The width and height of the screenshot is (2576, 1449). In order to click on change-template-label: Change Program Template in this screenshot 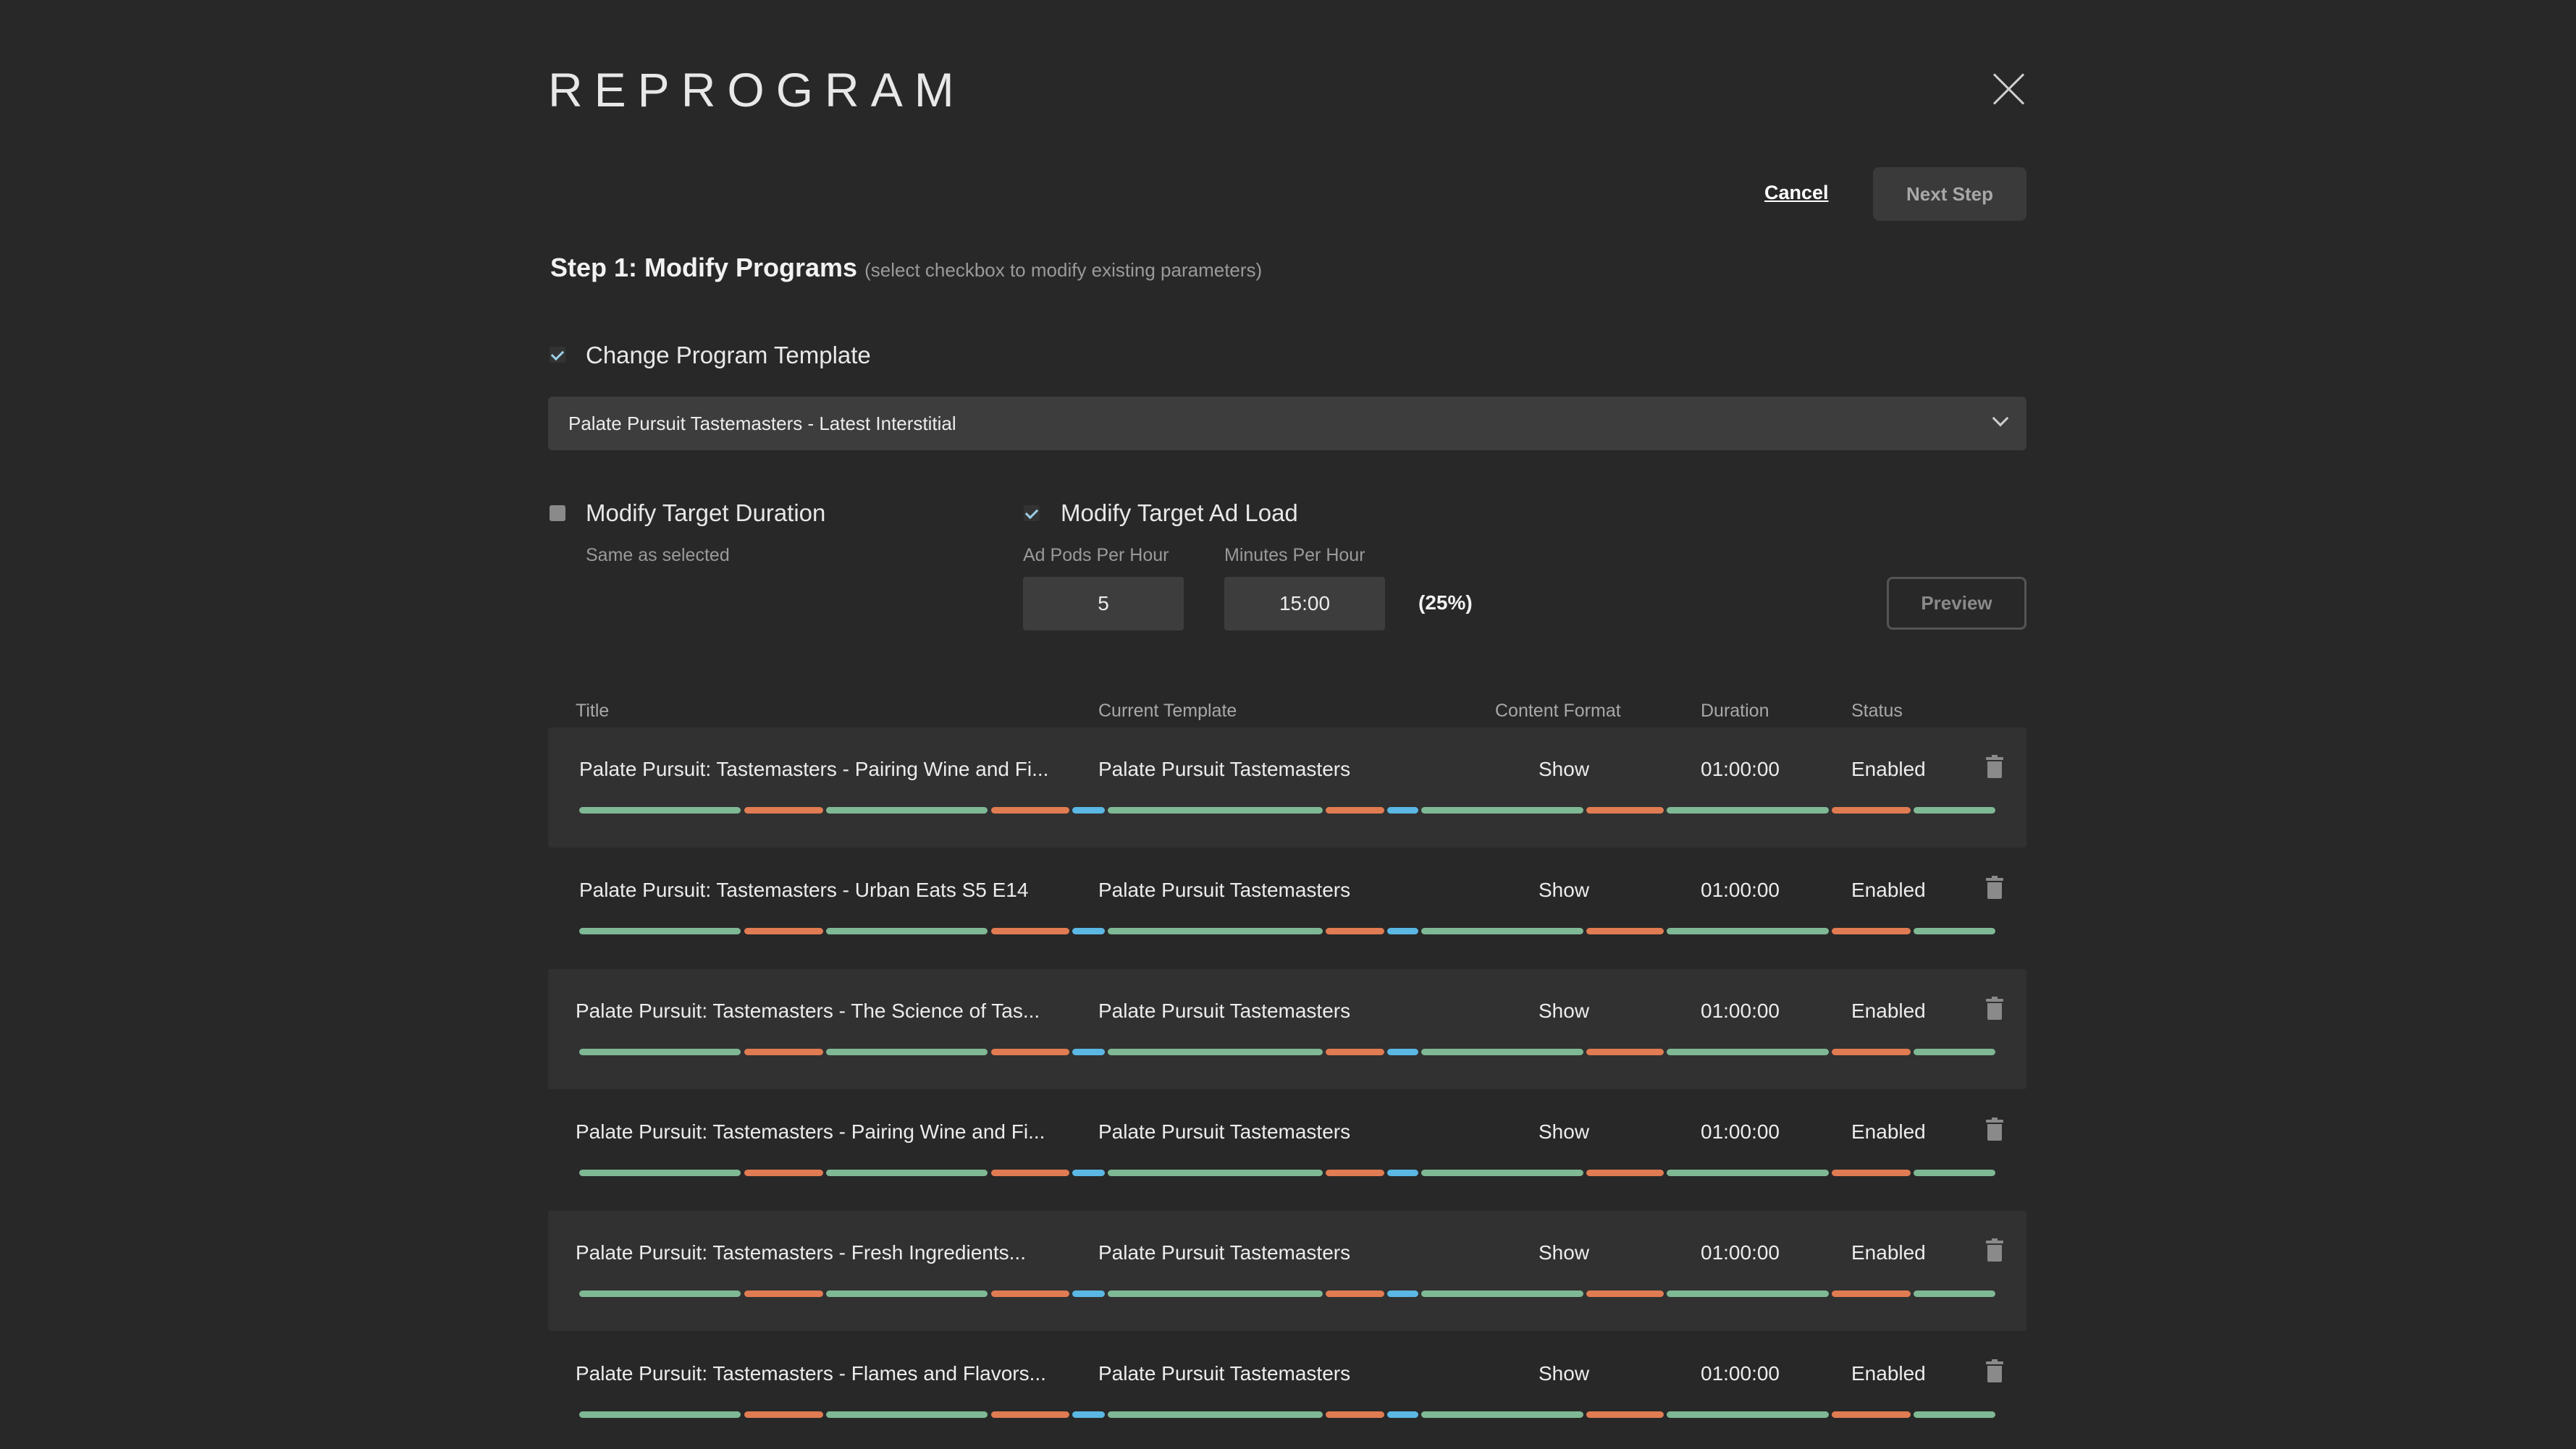, I will do `click(728, 355)`.